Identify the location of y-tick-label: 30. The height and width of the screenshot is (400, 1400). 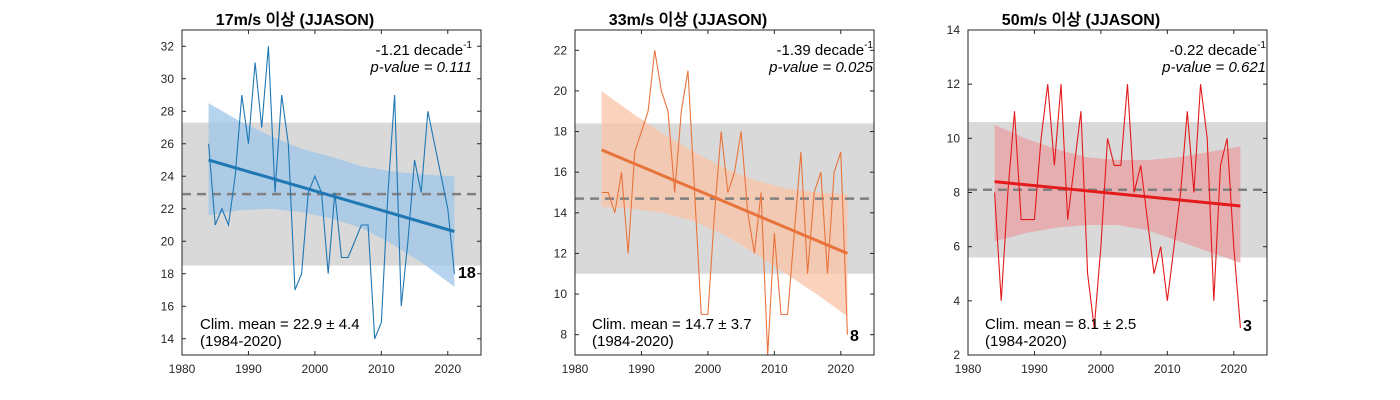
(168, 79).